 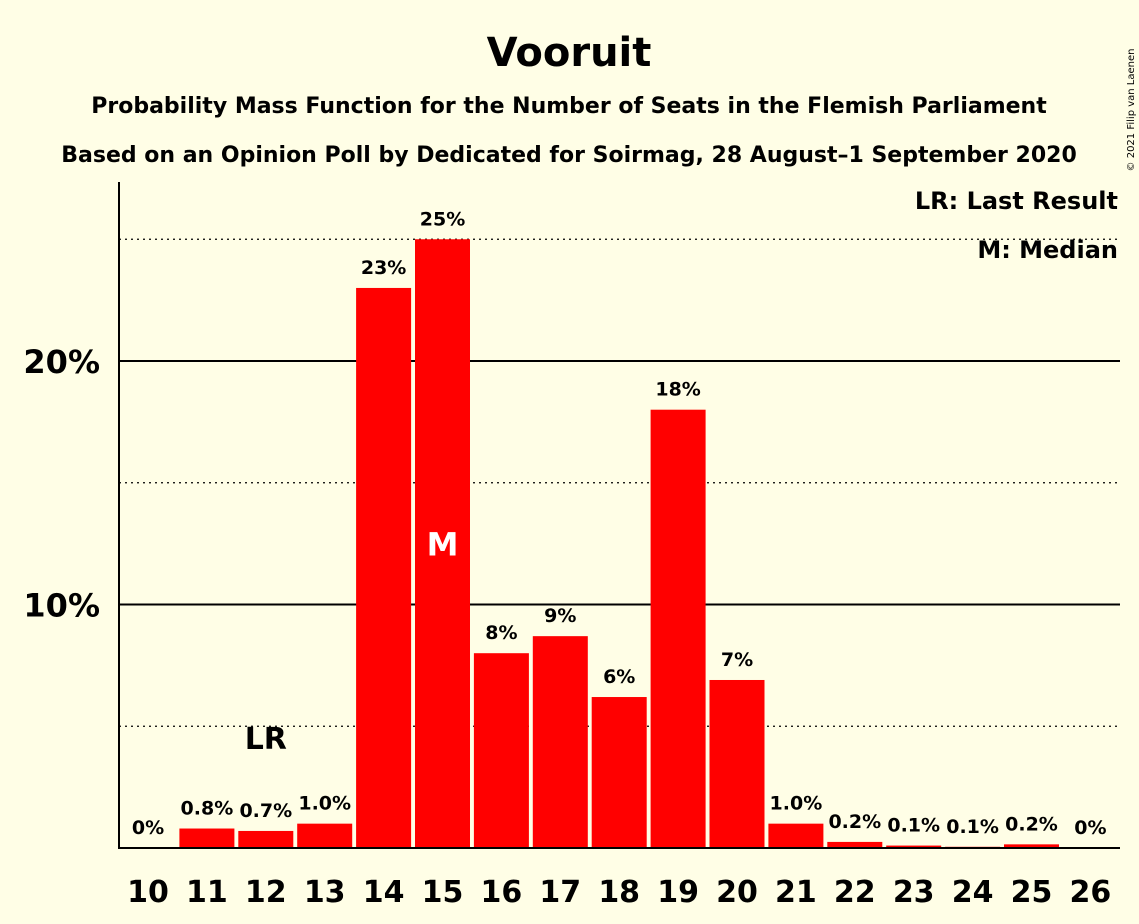 I want to click on median-marker: M, so click(x=443, y=545).